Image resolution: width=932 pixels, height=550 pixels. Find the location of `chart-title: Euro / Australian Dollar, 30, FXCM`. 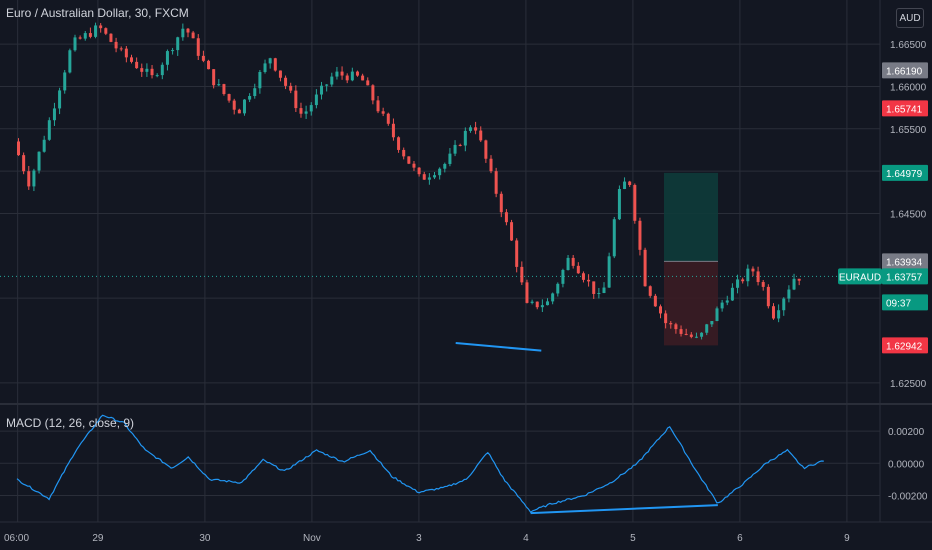

chart-title: Euro / Australian Dollar, 30, FXCM is located at coordinates (97, 13).